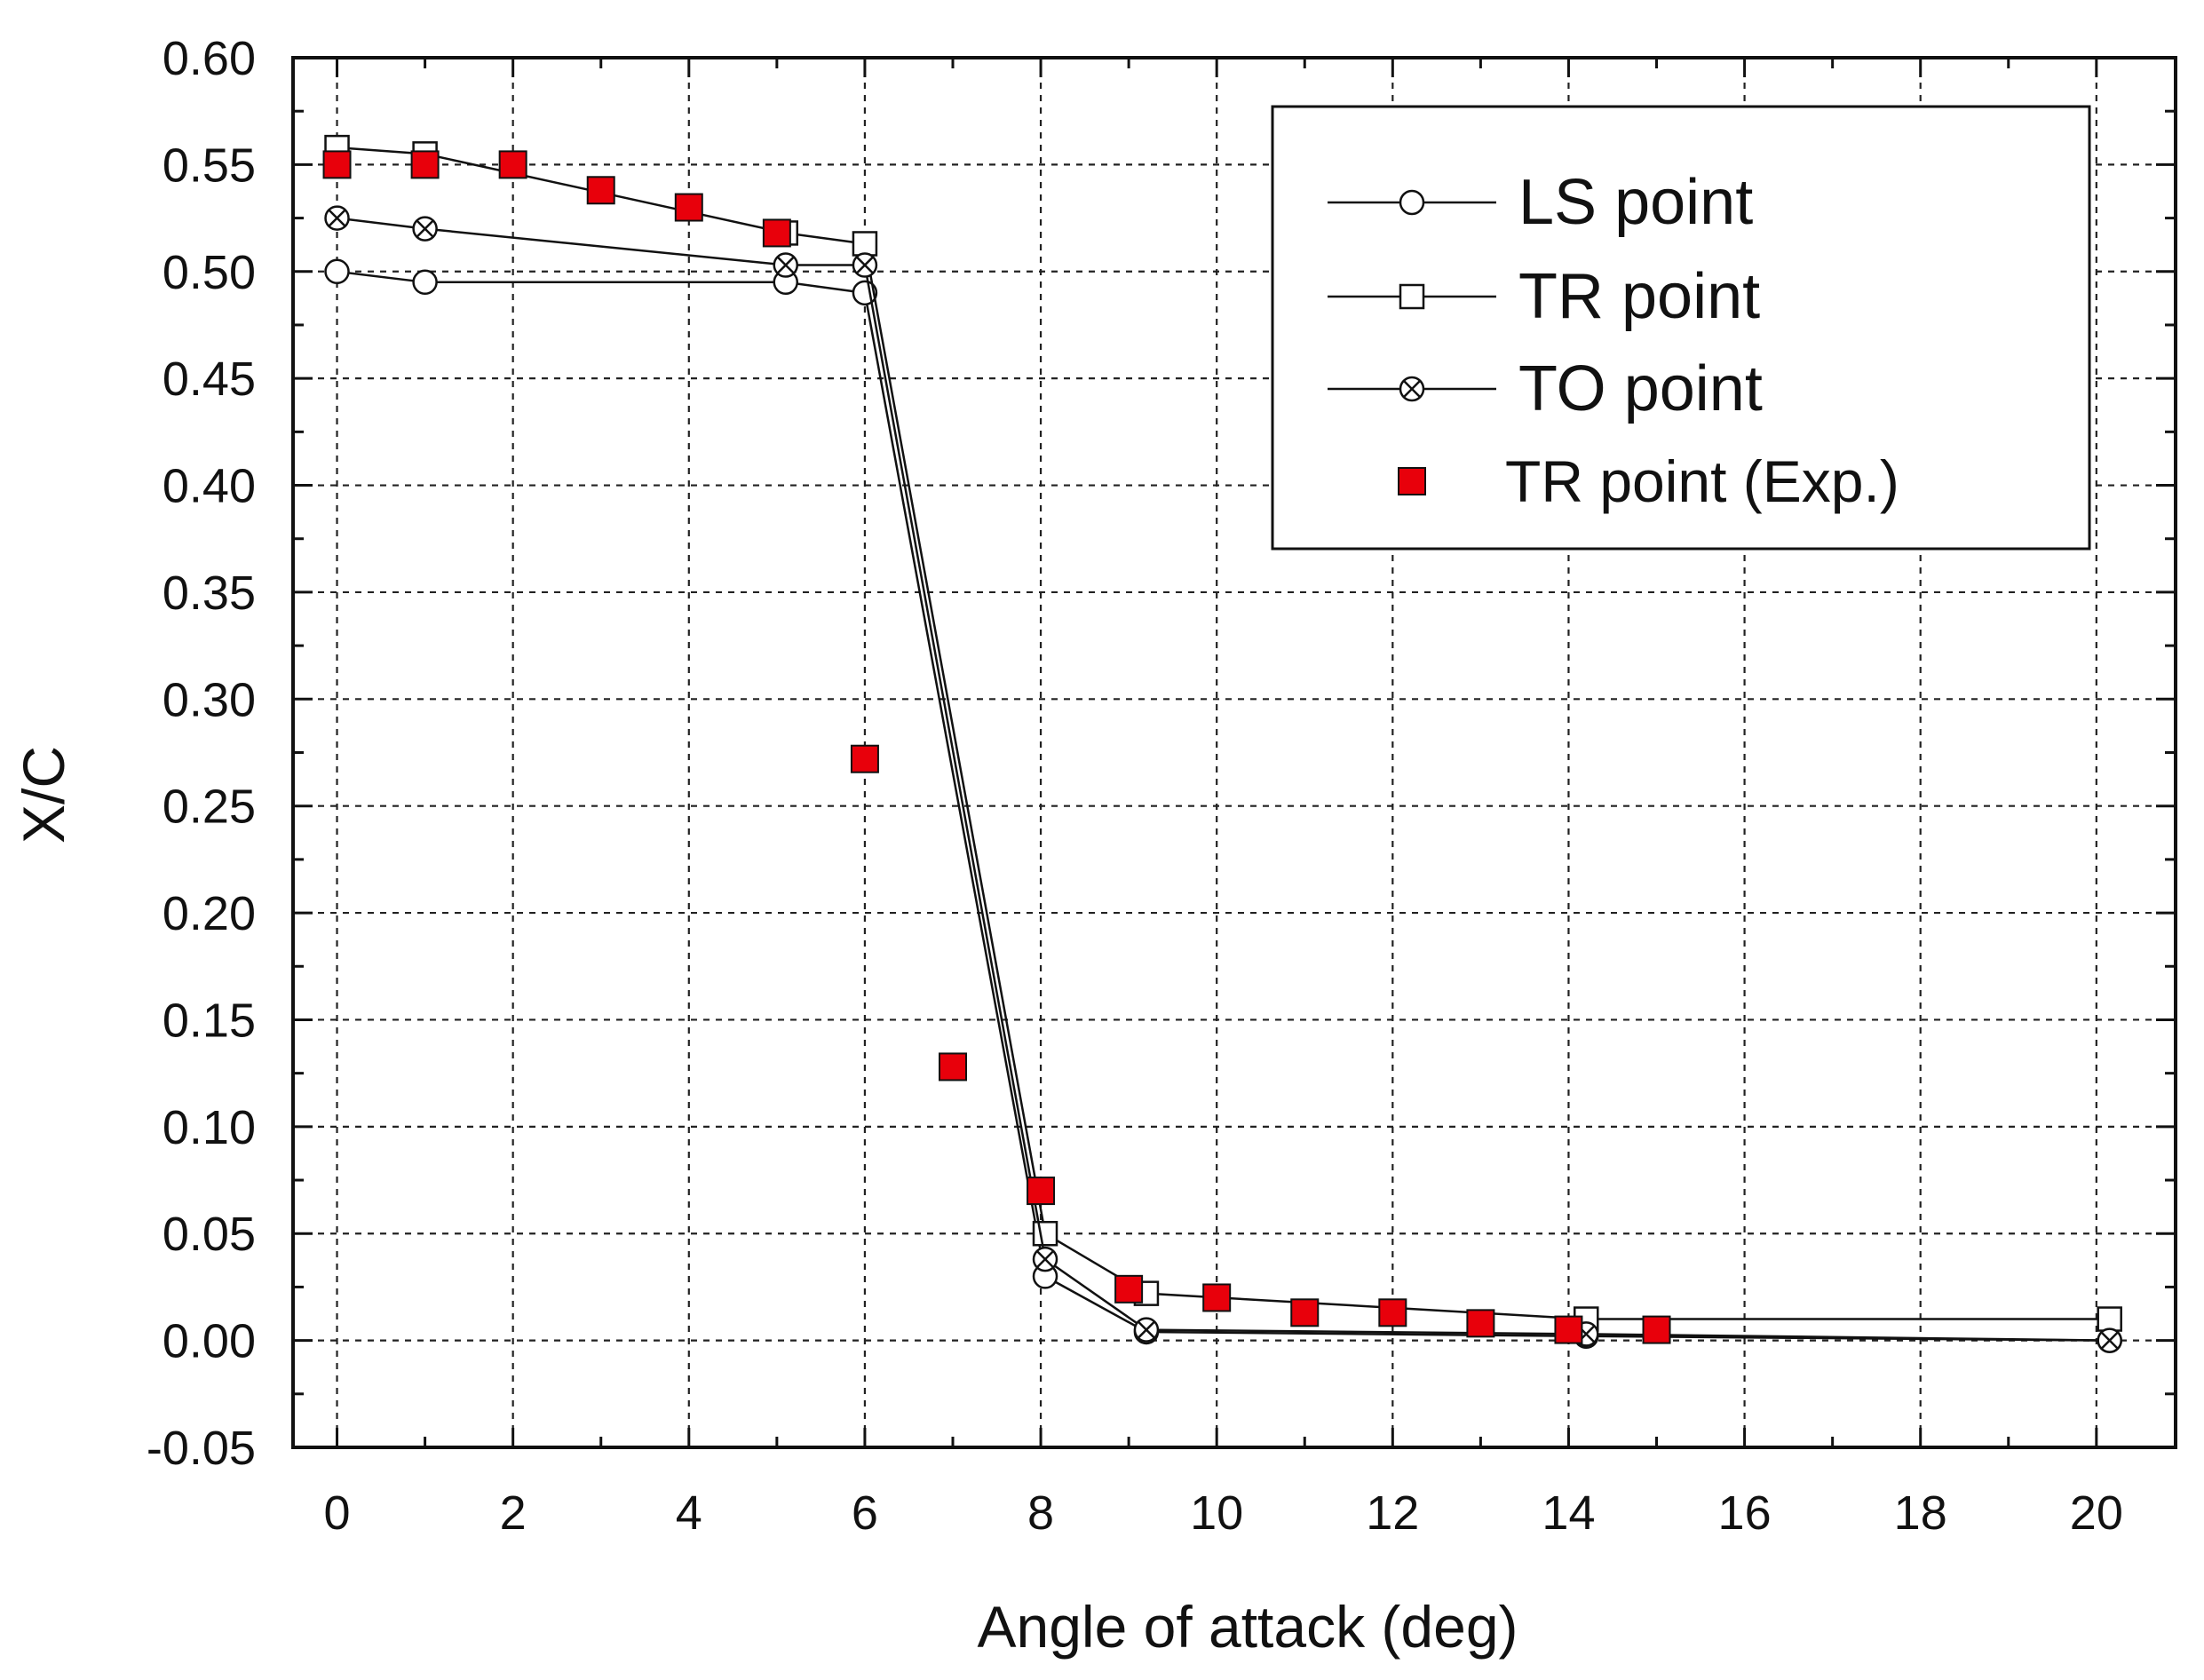 The width and height of the screenshot is (2204, 1680). Describe the element at coordinates (2096, 1513) in the screenshot. I see `x-tick-label: 20` at that location.